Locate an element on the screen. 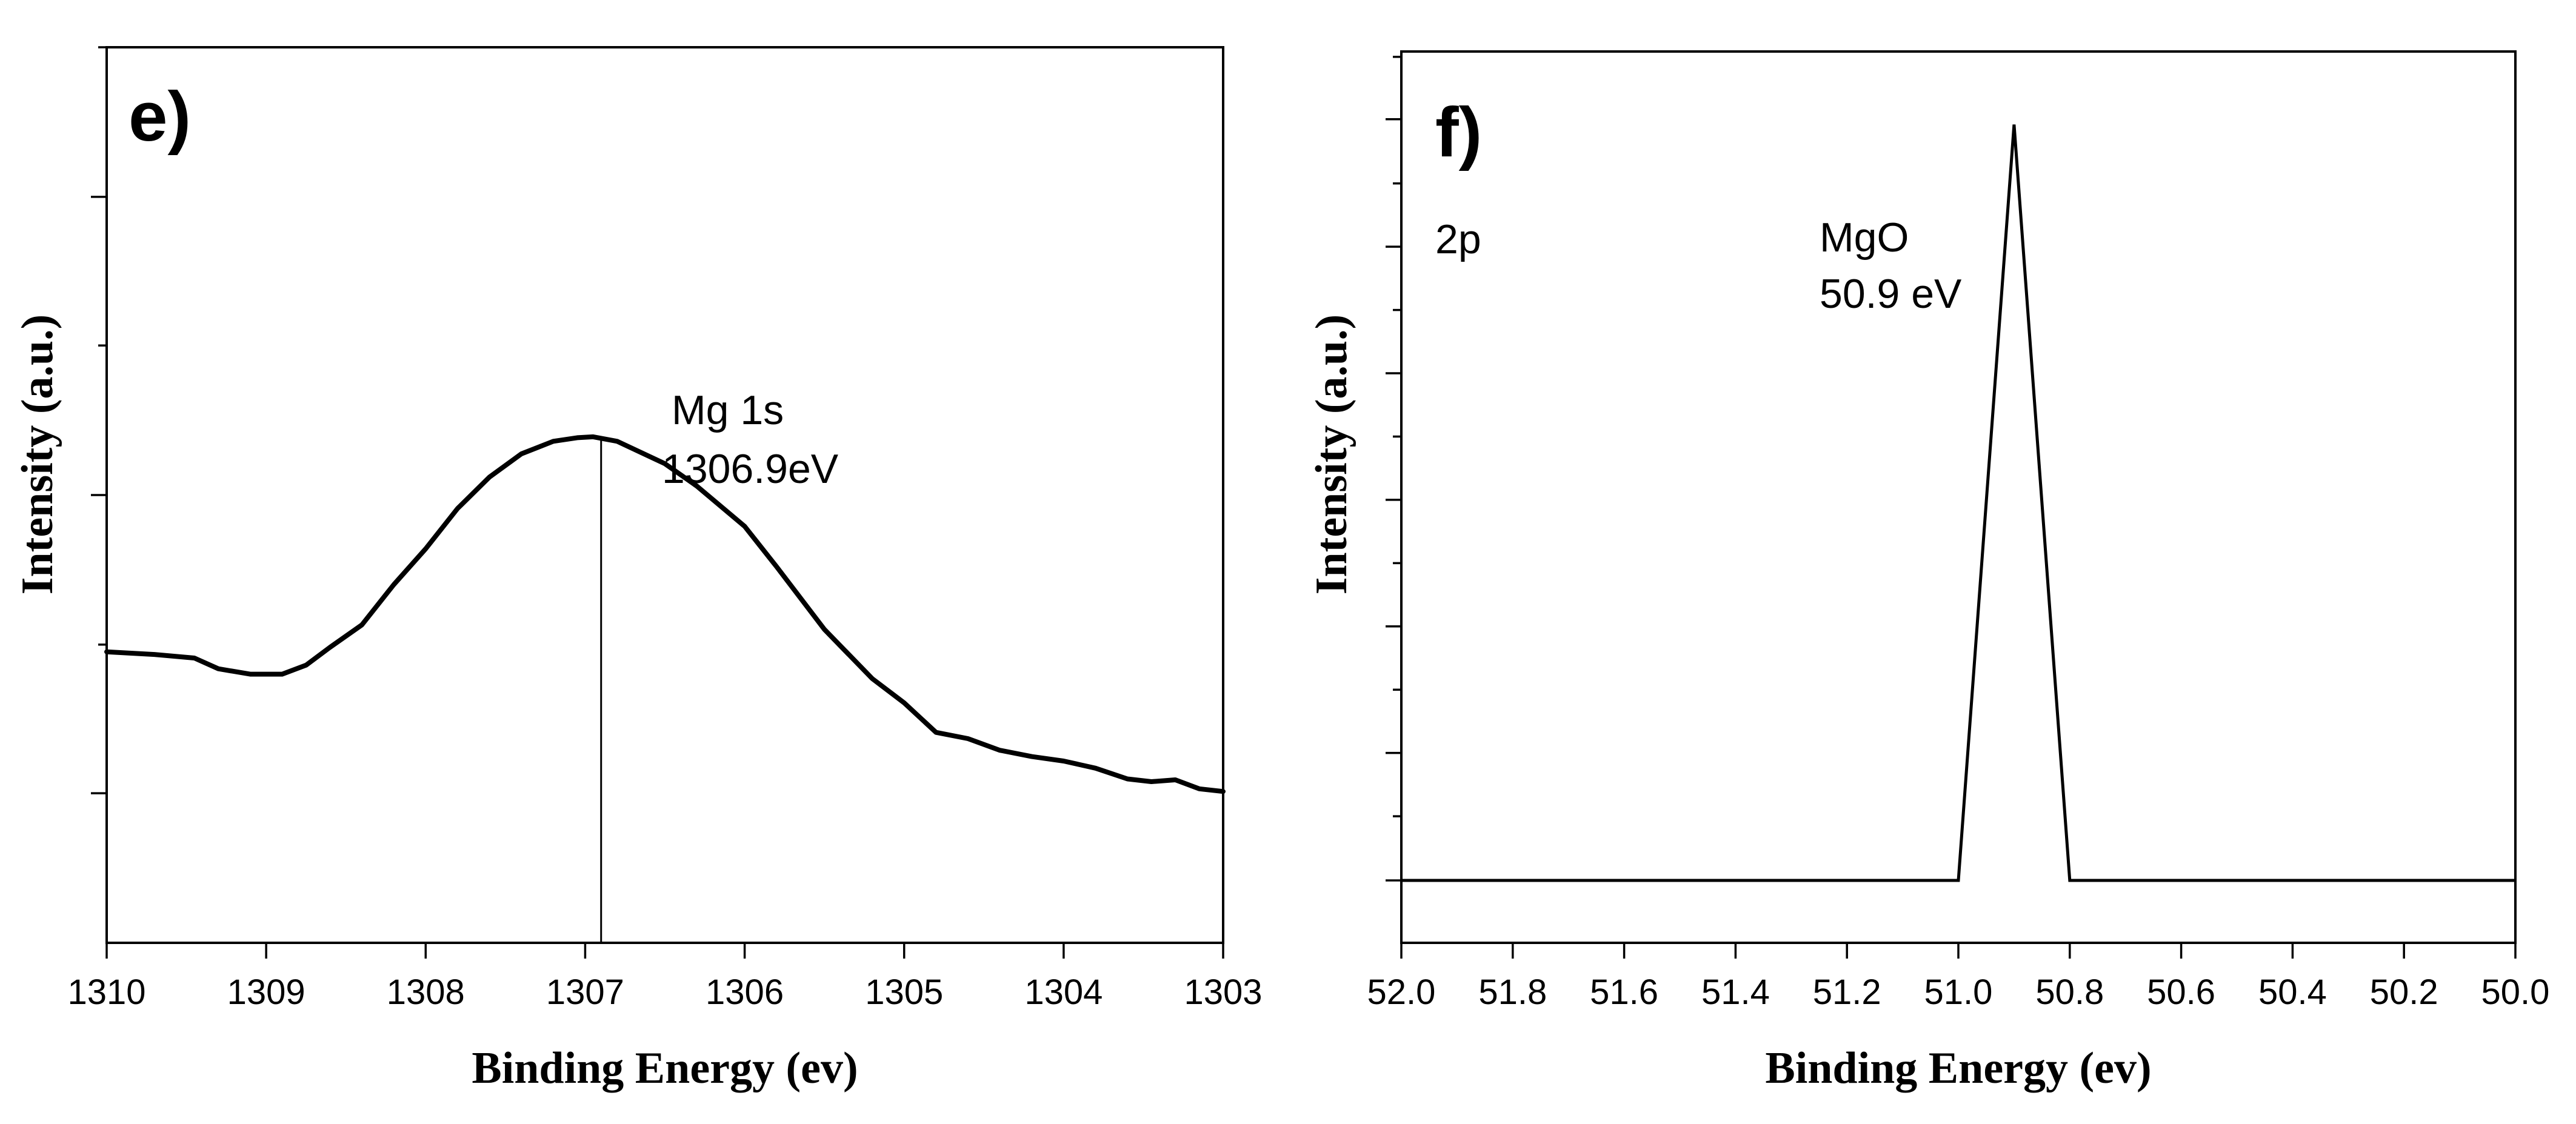 This screenshot has height=1124, width=2576. panel-f-x-tick-label: 50.6 is located at coordinates (2181, 992).